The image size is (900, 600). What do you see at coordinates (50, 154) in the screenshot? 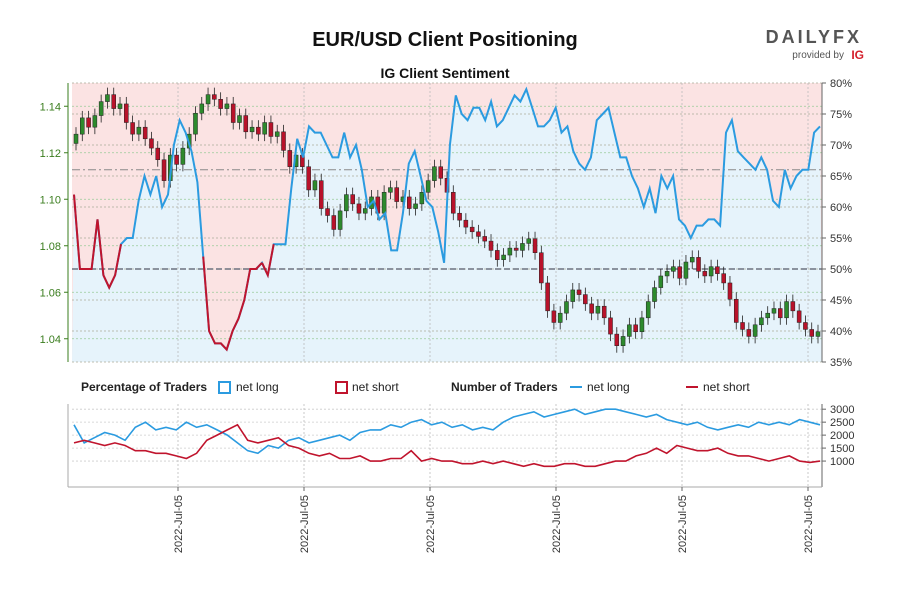
I see `price-tick-label: 1.12` at bounding box center [50, 154].